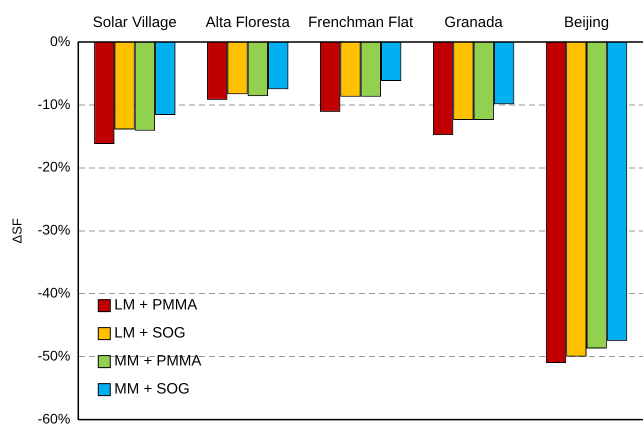 This screenshot has width=643, height=436. I want to click on x-tick-label: Beijing, so click(587, 23).